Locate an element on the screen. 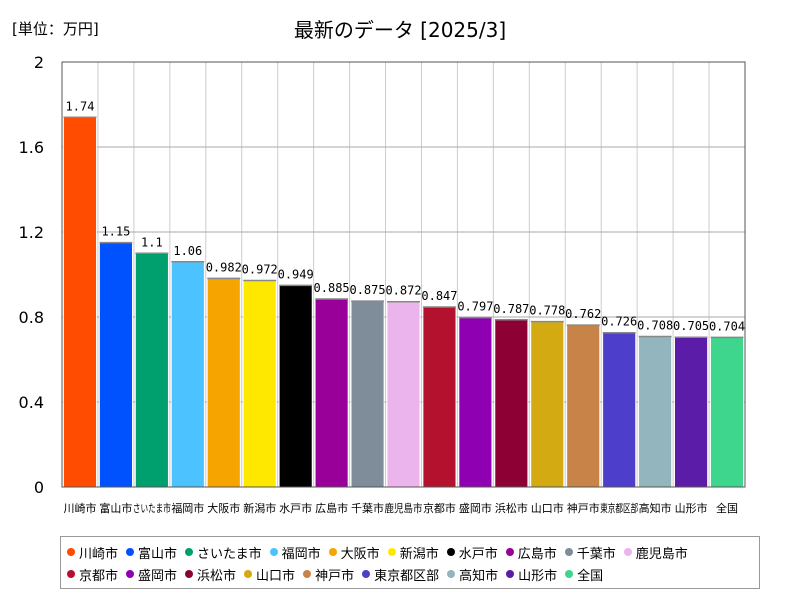 This screenshot has height=600, width=800. value-label: 0.949 is located at coordinates (296, 274).